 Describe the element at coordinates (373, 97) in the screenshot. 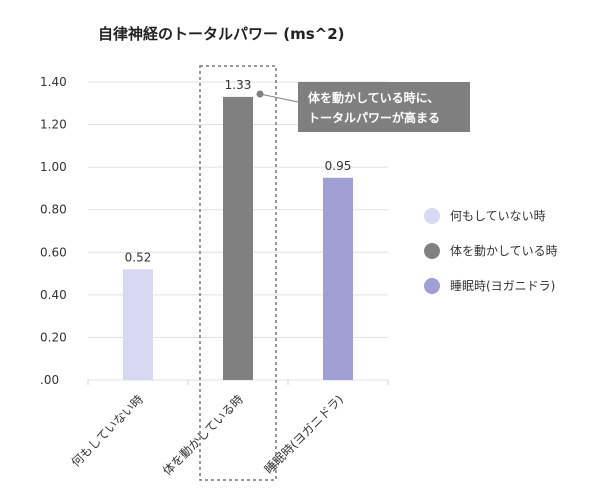

I see `callout-text: 体を動かしている時に、` at that location.